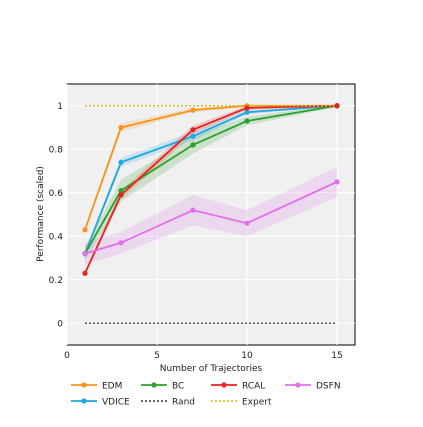  Describe the element at coordinates (67, 356) in the screenshot. I see `x-tick-label: 0` at that location.